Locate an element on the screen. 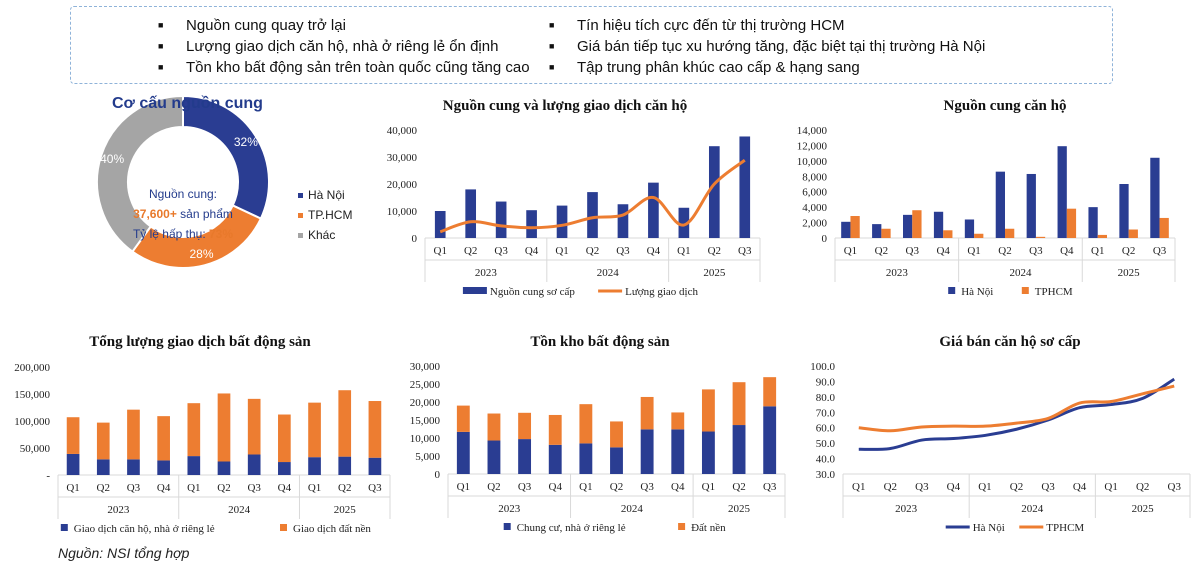 The width and height of the screenshot is (1200, 569). legend-label: Đất nền is located at coordinates (708, 528).